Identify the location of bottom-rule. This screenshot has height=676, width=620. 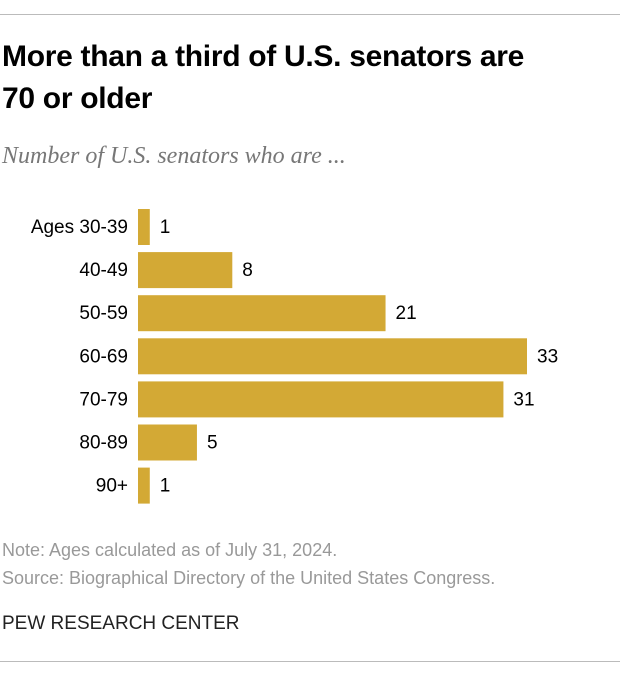
(310, 661).